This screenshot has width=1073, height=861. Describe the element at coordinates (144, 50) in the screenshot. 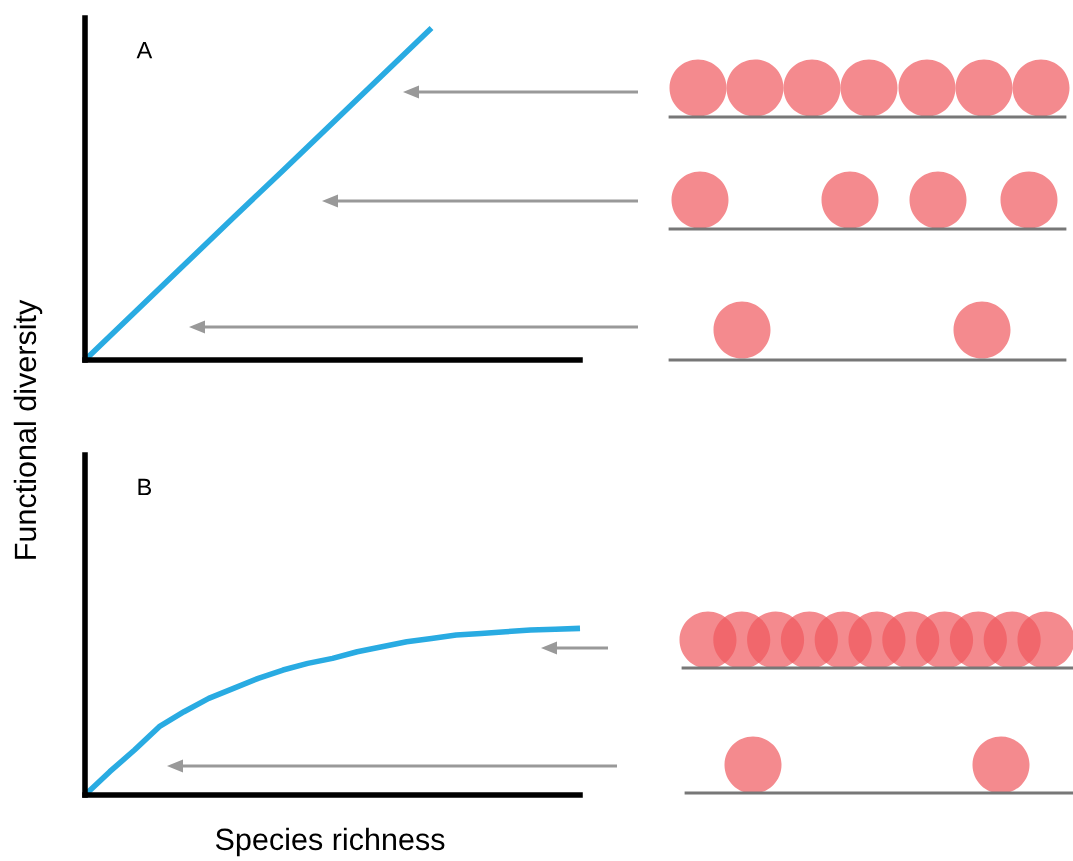

I see `annotation: A` at that location.